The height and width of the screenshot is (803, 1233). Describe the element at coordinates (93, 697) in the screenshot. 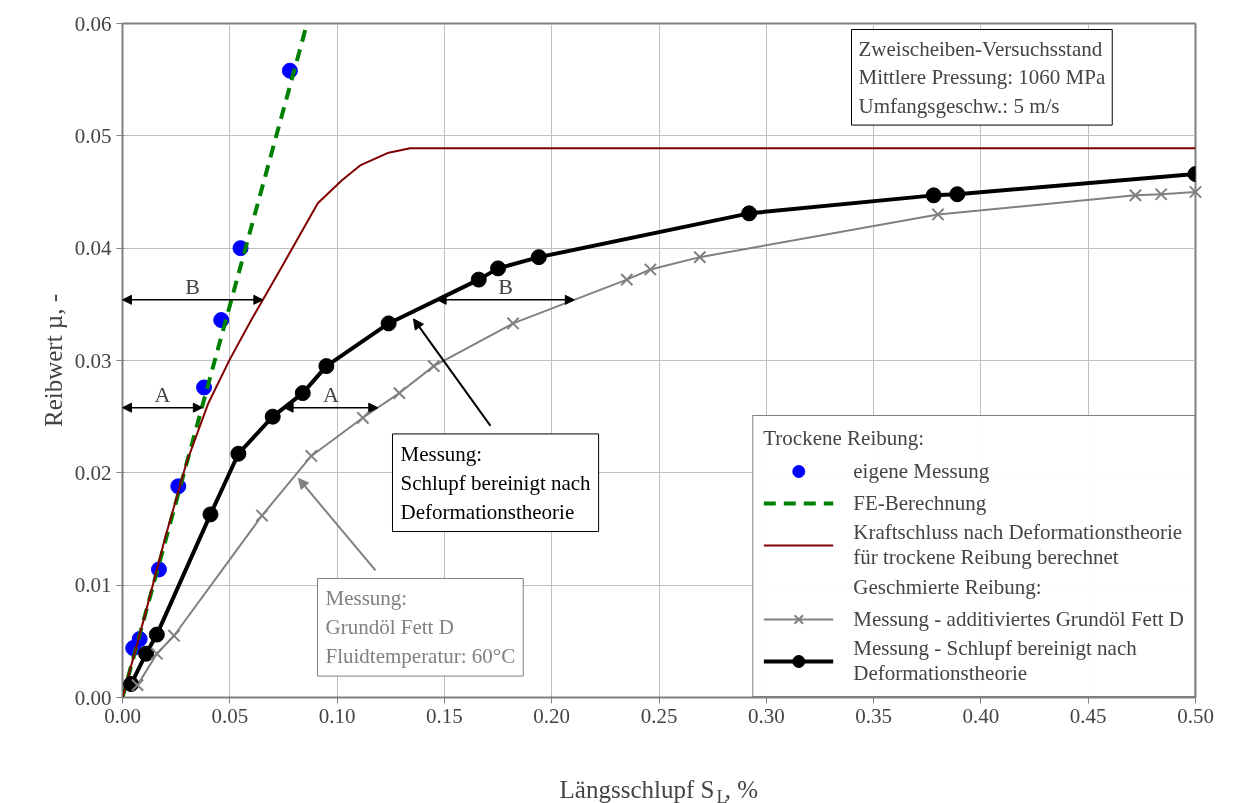

I see `y-tick-label: 0.00` at that location.